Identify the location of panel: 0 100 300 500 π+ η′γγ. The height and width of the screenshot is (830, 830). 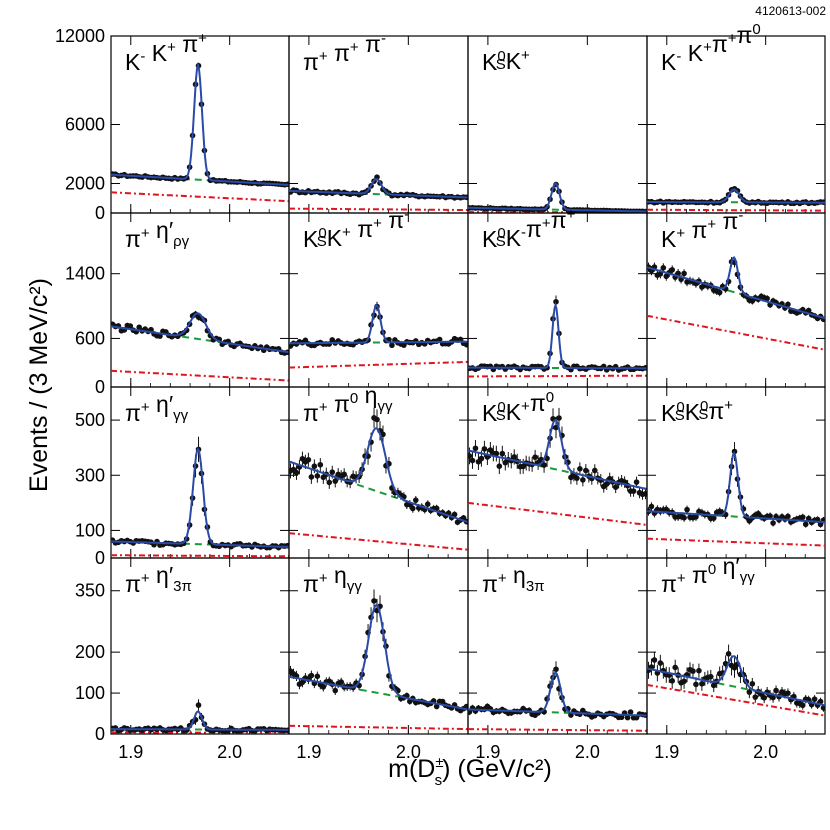
(182, 477).